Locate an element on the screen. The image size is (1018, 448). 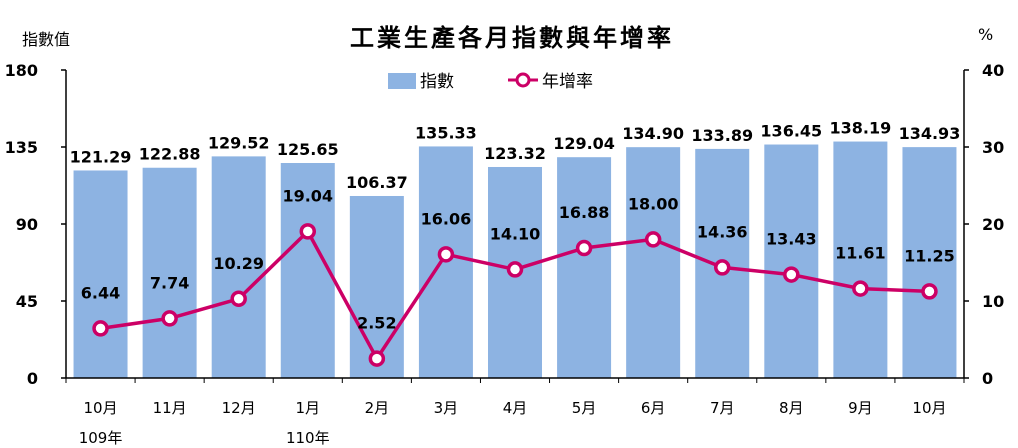
bar-value-label: 125.65 is located at coordinates (308, 149).